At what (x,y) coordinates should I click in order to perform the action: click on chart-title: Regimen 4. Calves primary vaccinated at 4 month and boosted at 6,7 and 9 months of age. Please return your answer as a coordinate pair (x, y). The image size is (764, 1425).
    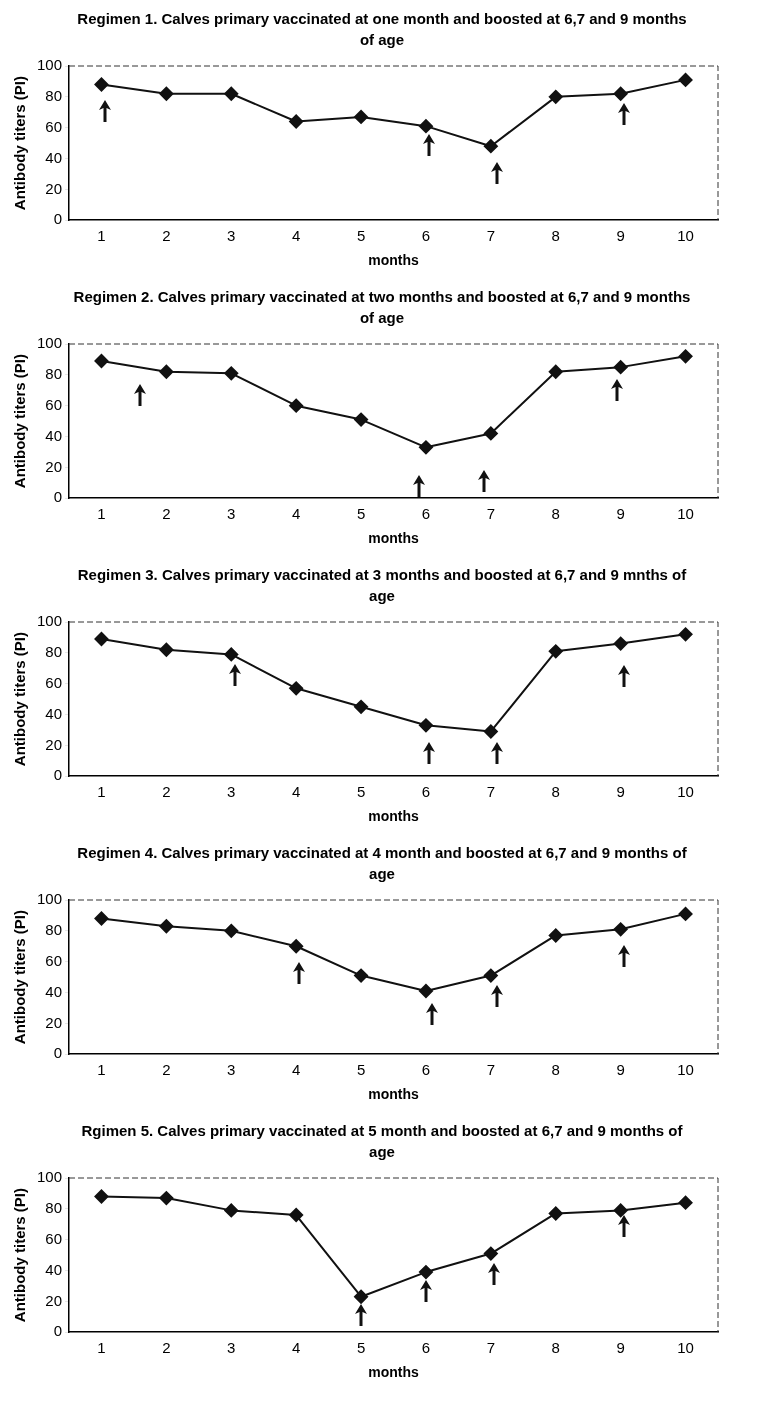
    Looking at the image, I should click on (382, 863).